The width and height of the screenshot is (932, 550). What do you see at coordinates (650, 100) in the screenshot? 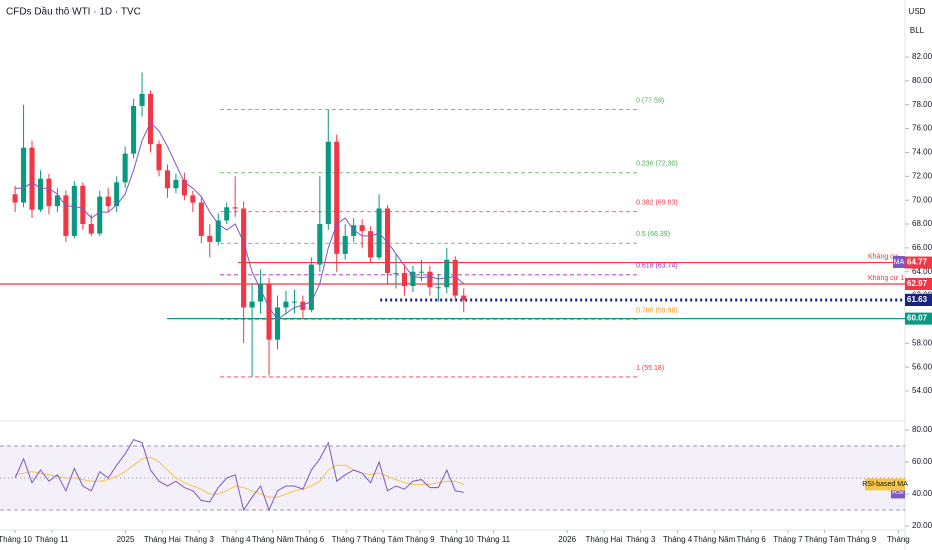
I see `fib-label: 0 (77.59)` at bounding box center [650, 100].